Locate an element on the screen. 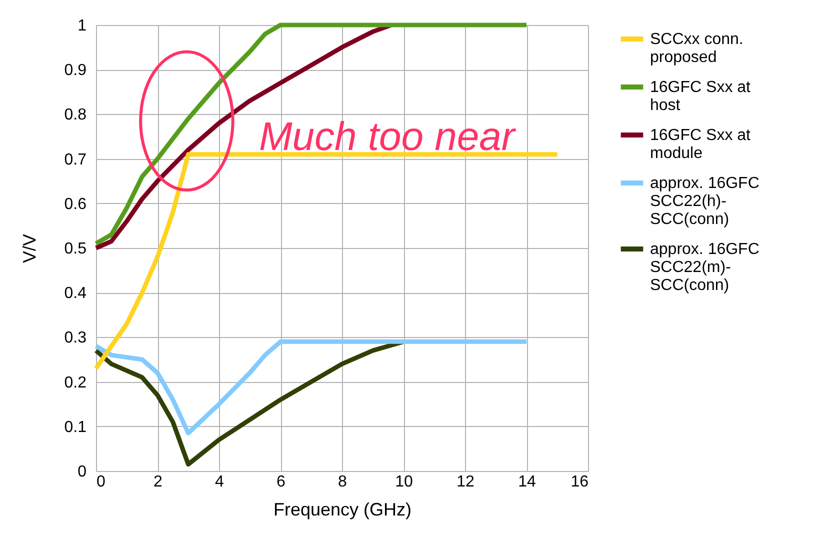  x-tick-label: 8 is located at coordinates (343, 482).